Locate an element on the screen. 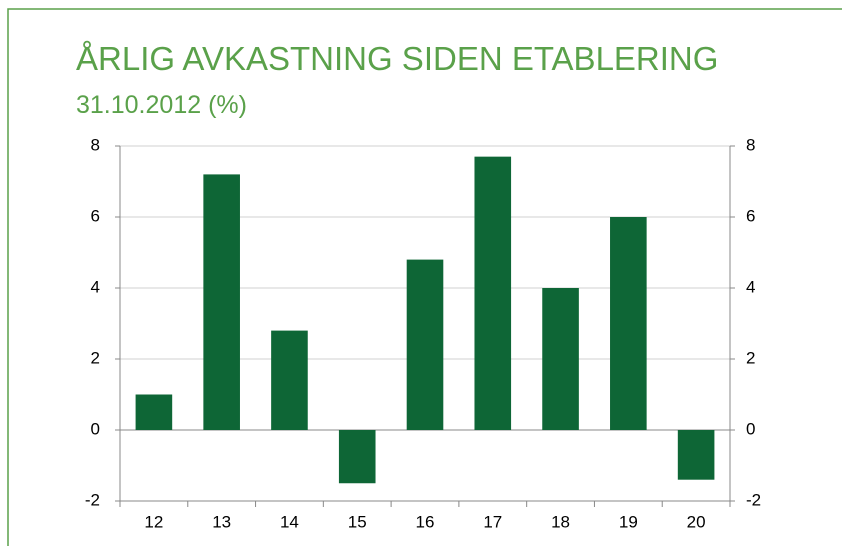 The height and width of the screenshot is (546, 842). x-tick-label: 20 is located at coordinates (696, 521).